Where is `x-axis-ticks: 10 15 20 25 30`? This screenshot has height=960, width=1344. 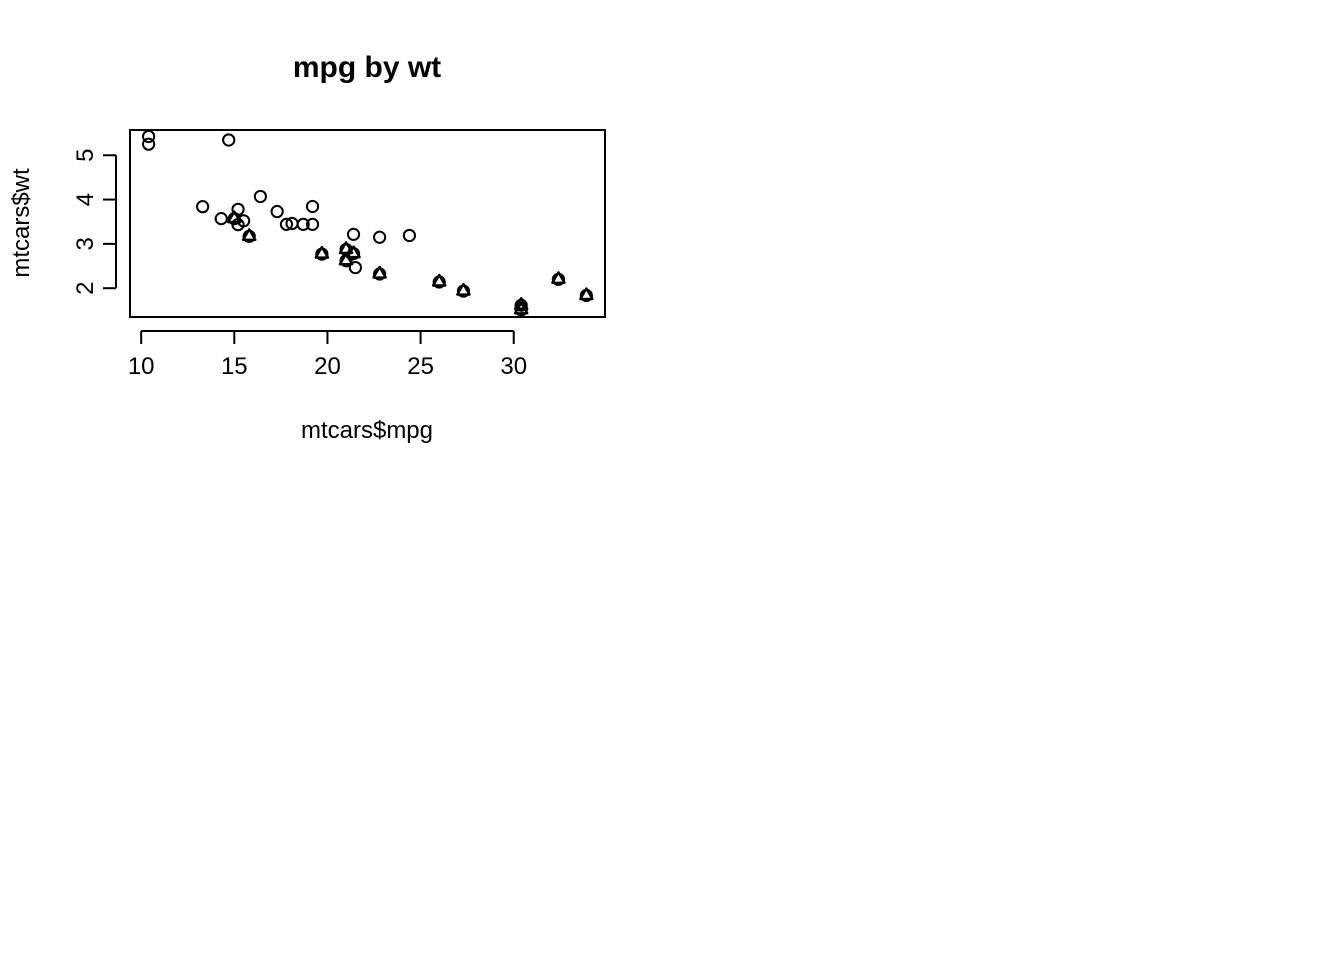 x-axis-ticks: 10 15 20 25 30 is located at coordinates (327, 355).